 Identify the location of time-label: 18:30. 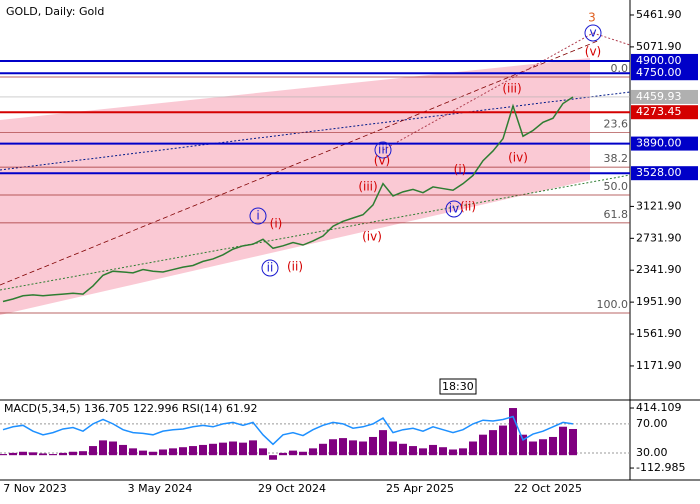
(458, 386).